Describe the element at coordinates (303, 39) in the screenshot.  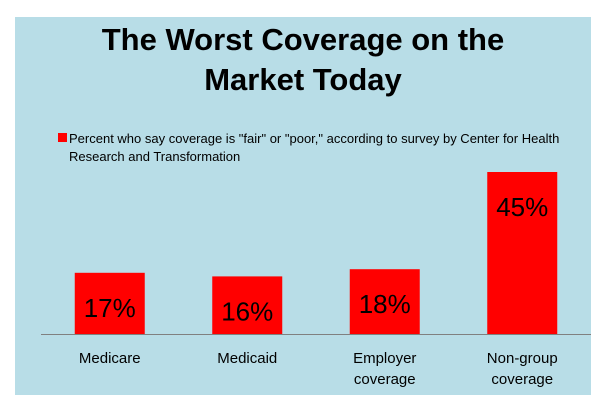
I see `title-line: The Worst Coverage on the` at that location.